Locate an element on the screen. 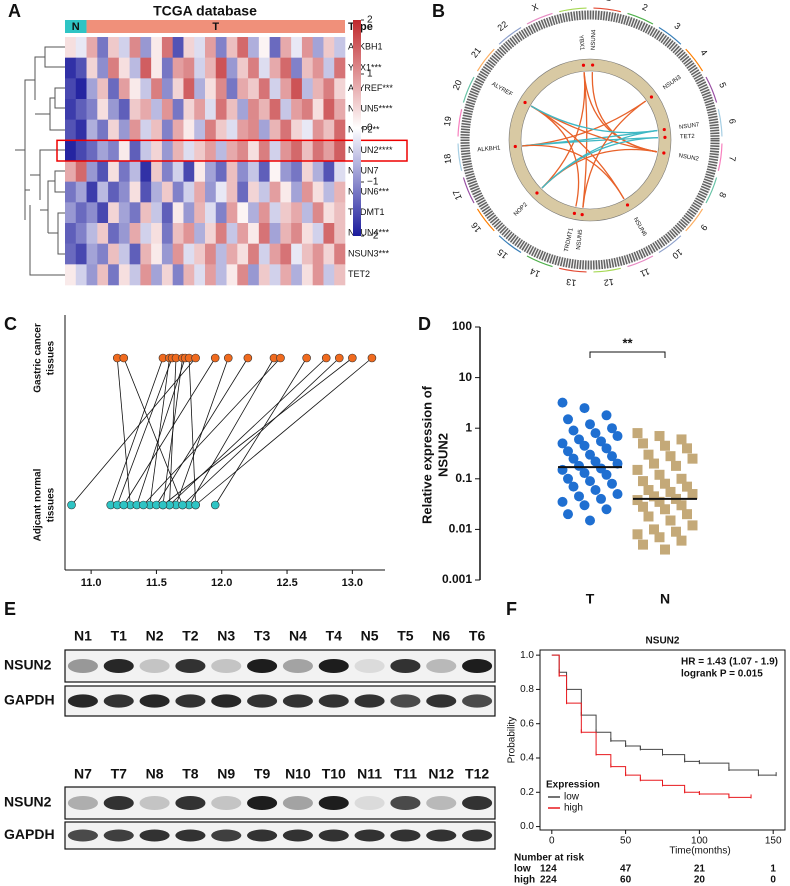  chromosome-label: 15 is located at coordinates (503, 254).